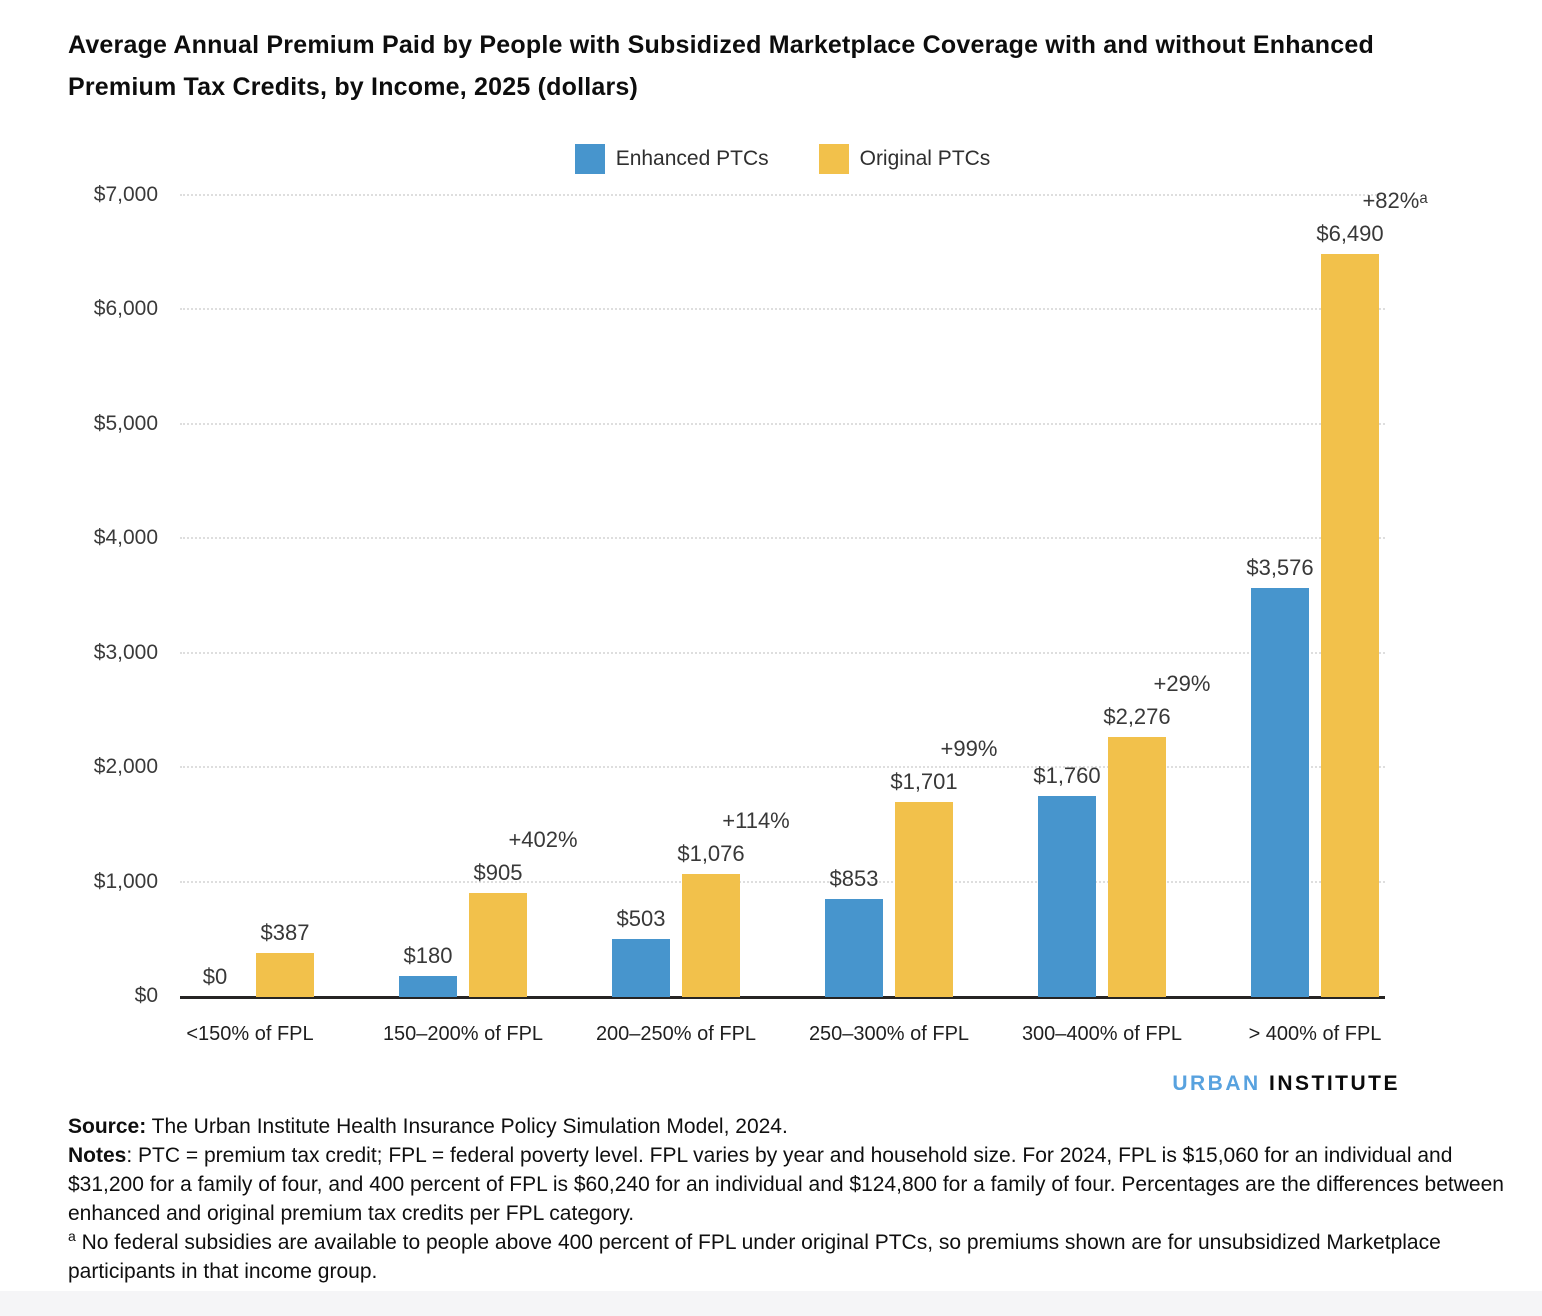 Image resolution: width=1542 pixels, height=1316 pixels. I want to click on y-tick-label: $6,000, so click(125, 309).